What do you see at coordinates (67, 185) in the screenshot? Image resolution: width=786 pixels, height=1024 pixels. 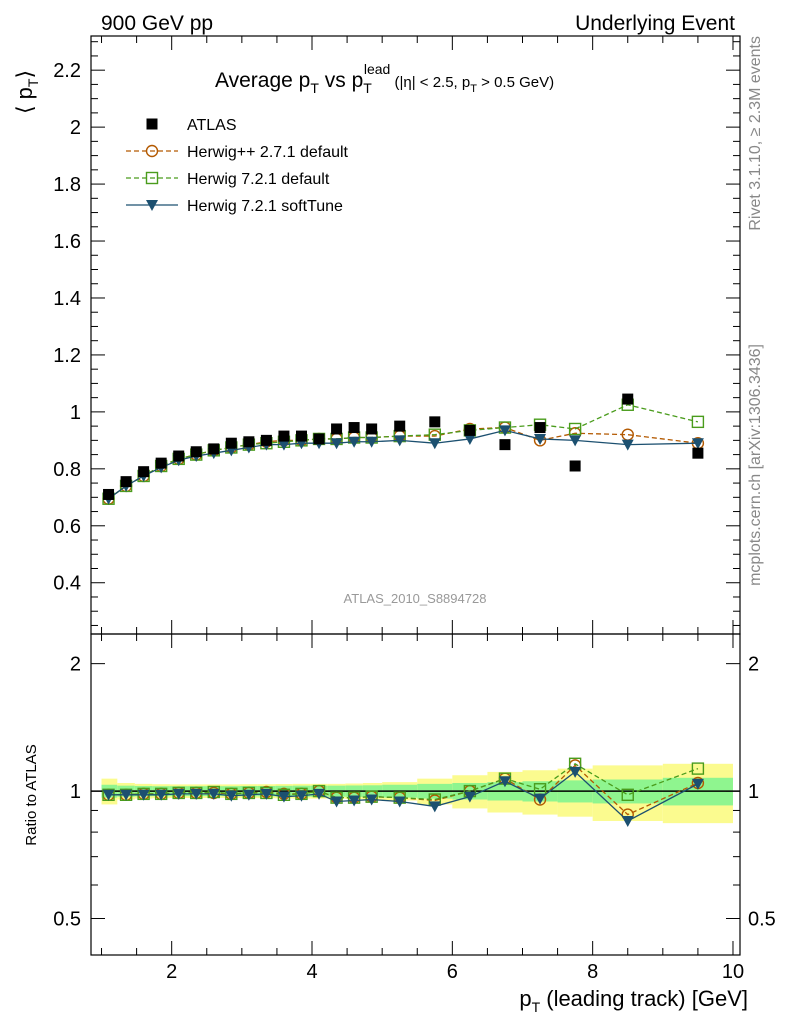 I see `main-ytick-label: 1.8` at bounding box center [67, 185].